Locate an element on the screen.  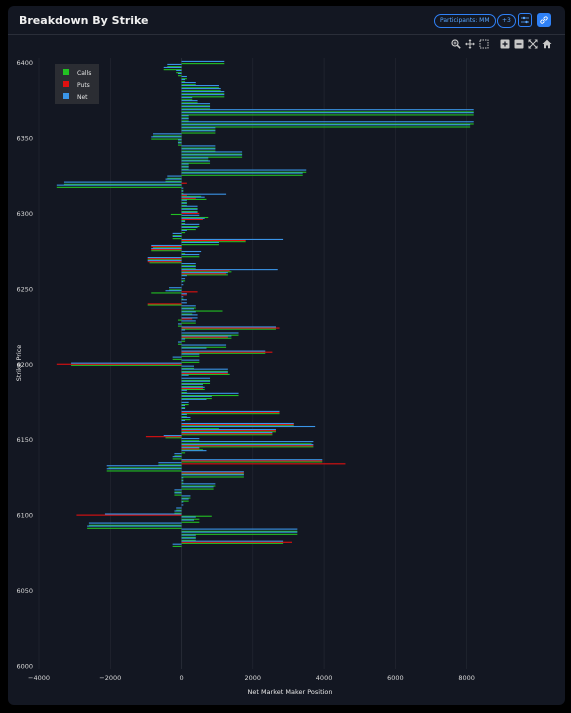
share-link-button is located at coordinates (544, 20).